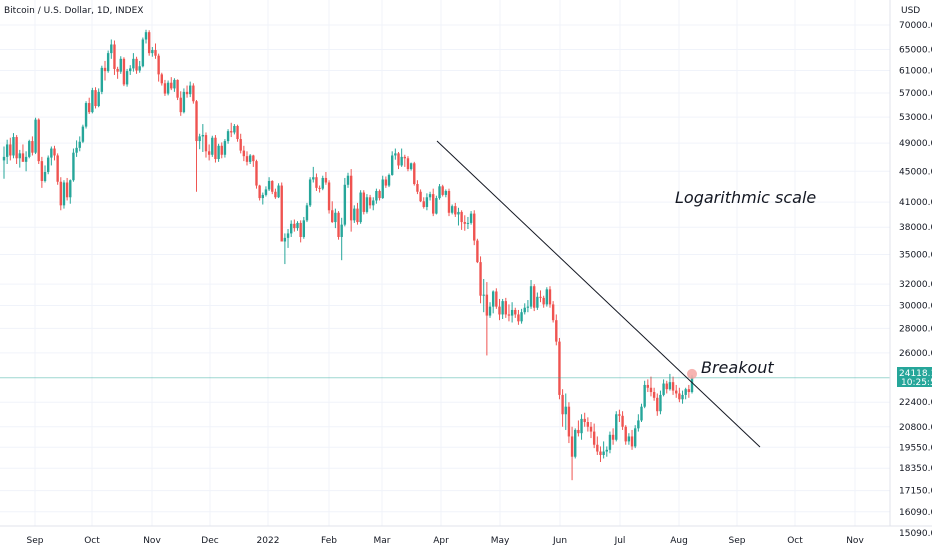 This screenshot has width=932, height=550. I want to click on annotation-log-scale: Logarithmic scale, so click(745, 197).